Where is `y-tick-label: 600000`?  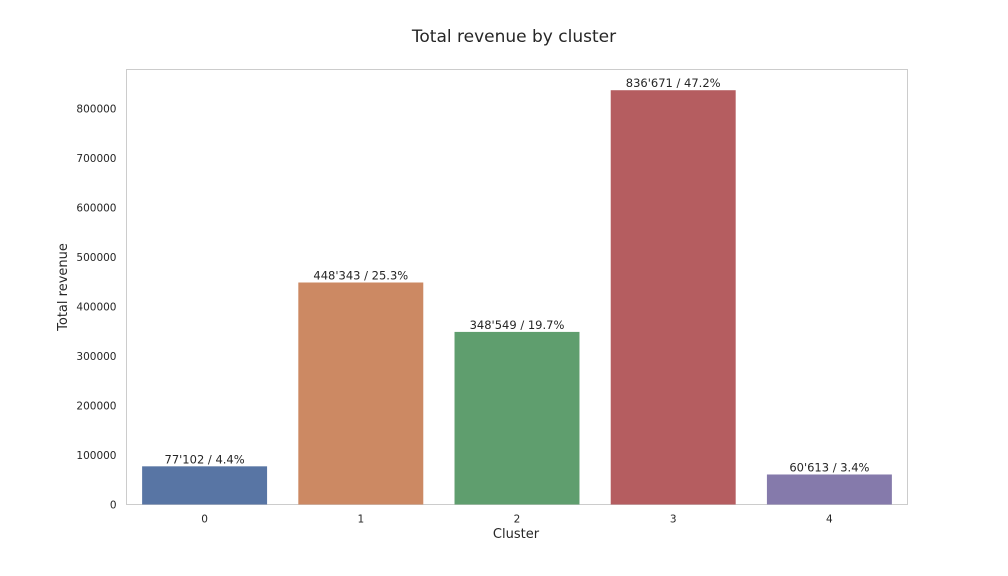
y-tick-label: 600000 is located at coordinates (96, 208).